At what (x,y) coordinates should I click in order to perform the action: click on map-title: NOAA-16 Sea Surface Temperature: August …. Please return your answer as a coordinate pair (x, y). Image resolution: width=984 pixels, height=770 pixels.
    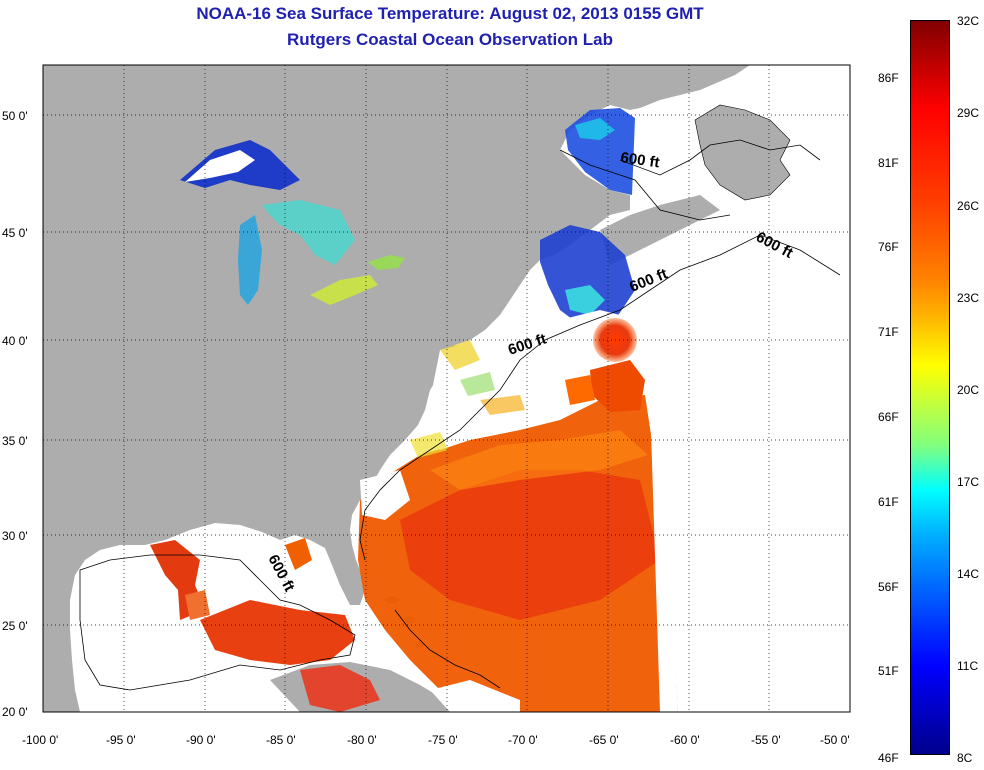
    Looking at the image, I should click on (450, 13).